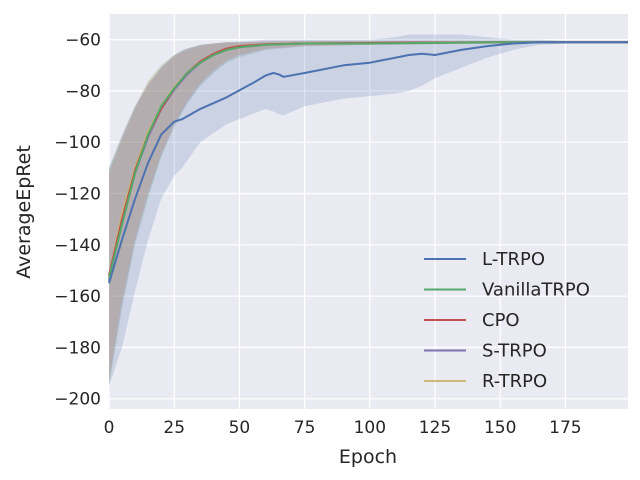 The image size is (640, 480). What do you see at coordinates (240, 428) in the screenshot?
I see `x-tick-label: 50` at bounding box center [240, 428].